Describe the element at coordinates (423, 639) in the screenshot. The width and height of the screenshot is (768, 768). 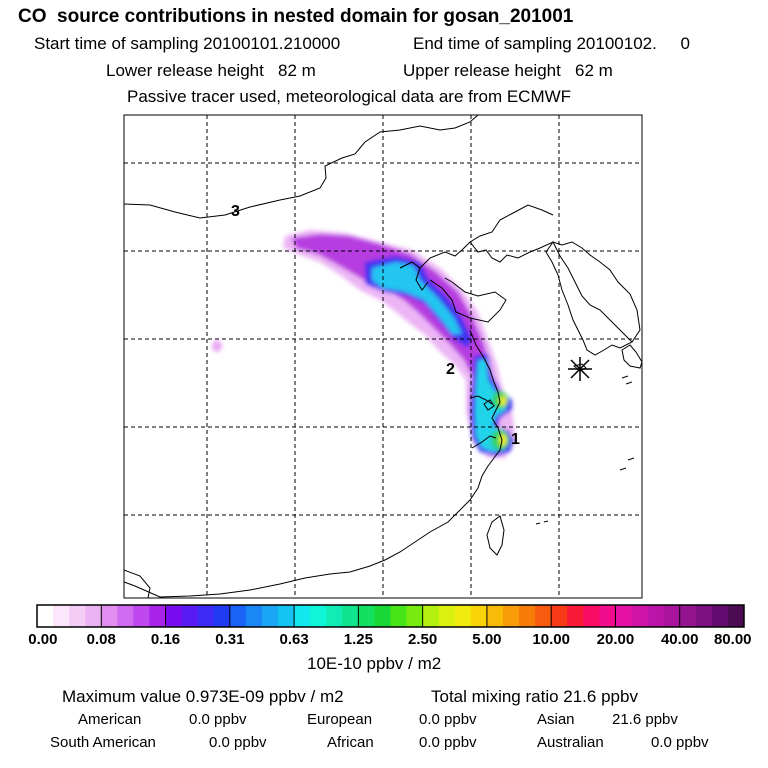
I see `colorbar-tick-label: 2.50` at that location.